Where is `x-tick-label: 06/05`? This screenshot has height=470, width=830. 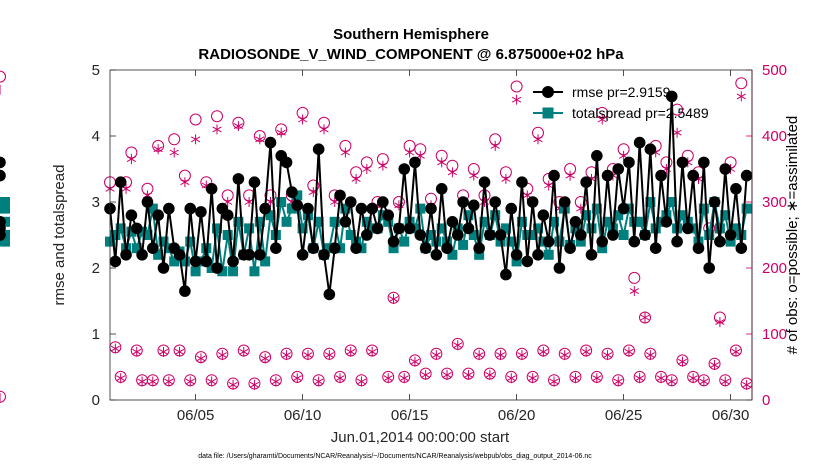
x-tick-label: 06/05 is located at coordinates (196, 415).